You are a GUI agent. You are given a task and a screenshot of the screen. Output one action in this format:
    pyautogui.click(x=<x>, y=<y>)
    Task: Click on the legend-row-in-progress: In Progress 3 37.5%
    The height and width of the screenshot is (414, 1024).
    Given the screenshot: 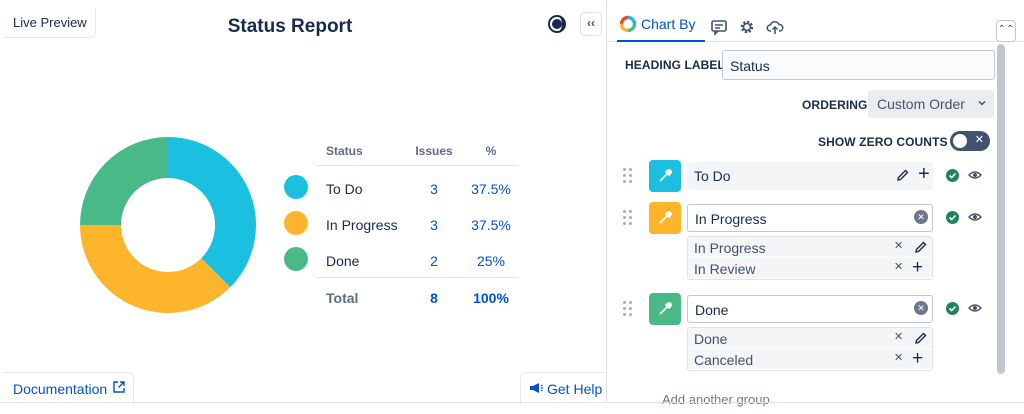 What is the action you would take?
    pyautogui.click(x=400, y=224)
    